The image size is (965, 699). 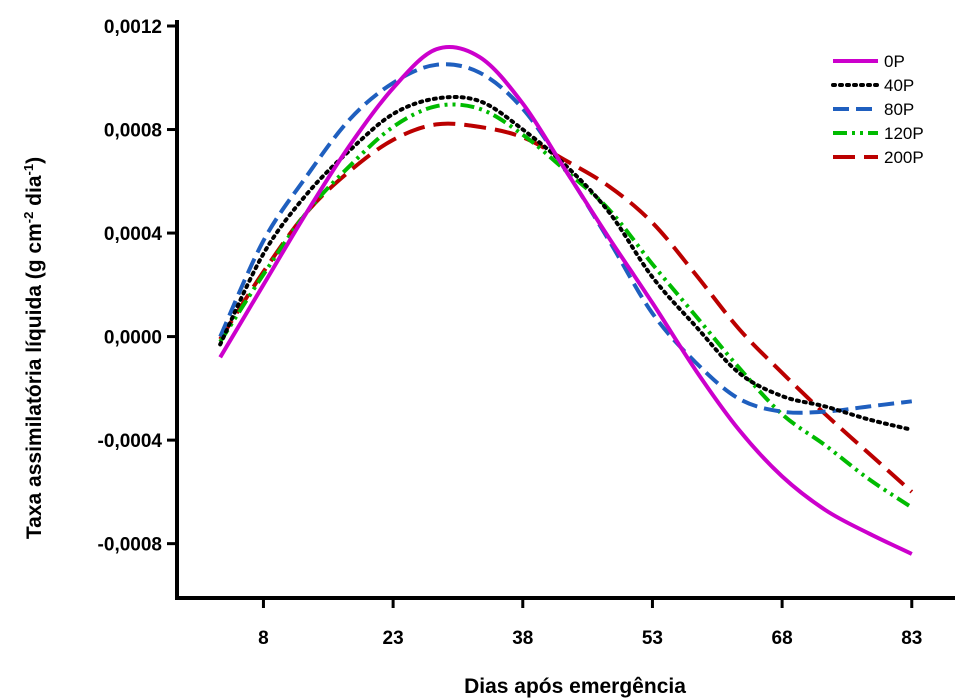 I want to click on legend-label-200p: 200P, so click(x=904, y=157).